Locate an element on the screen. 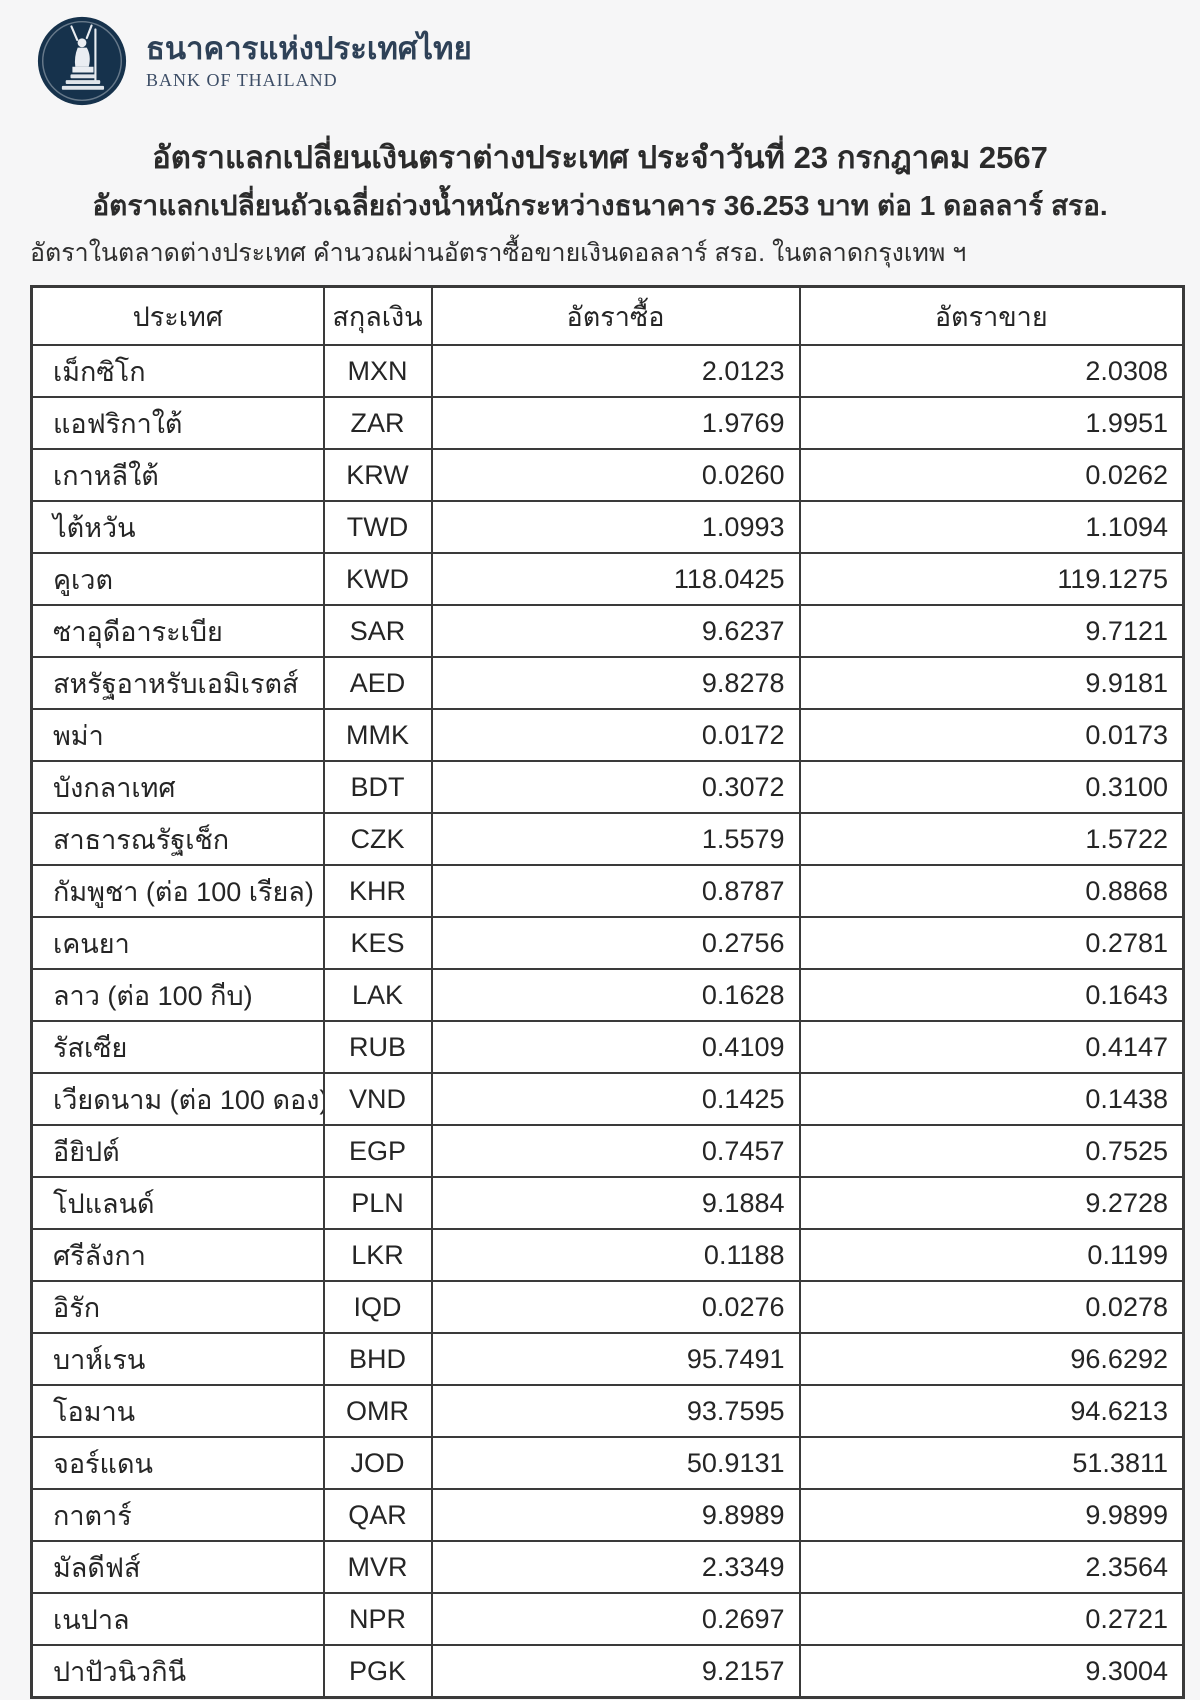 Image resolution: width=1200 pixels, height=1700 pixels. selling-rate-cell: 9.2728 is located at coordinates (991, 1203).